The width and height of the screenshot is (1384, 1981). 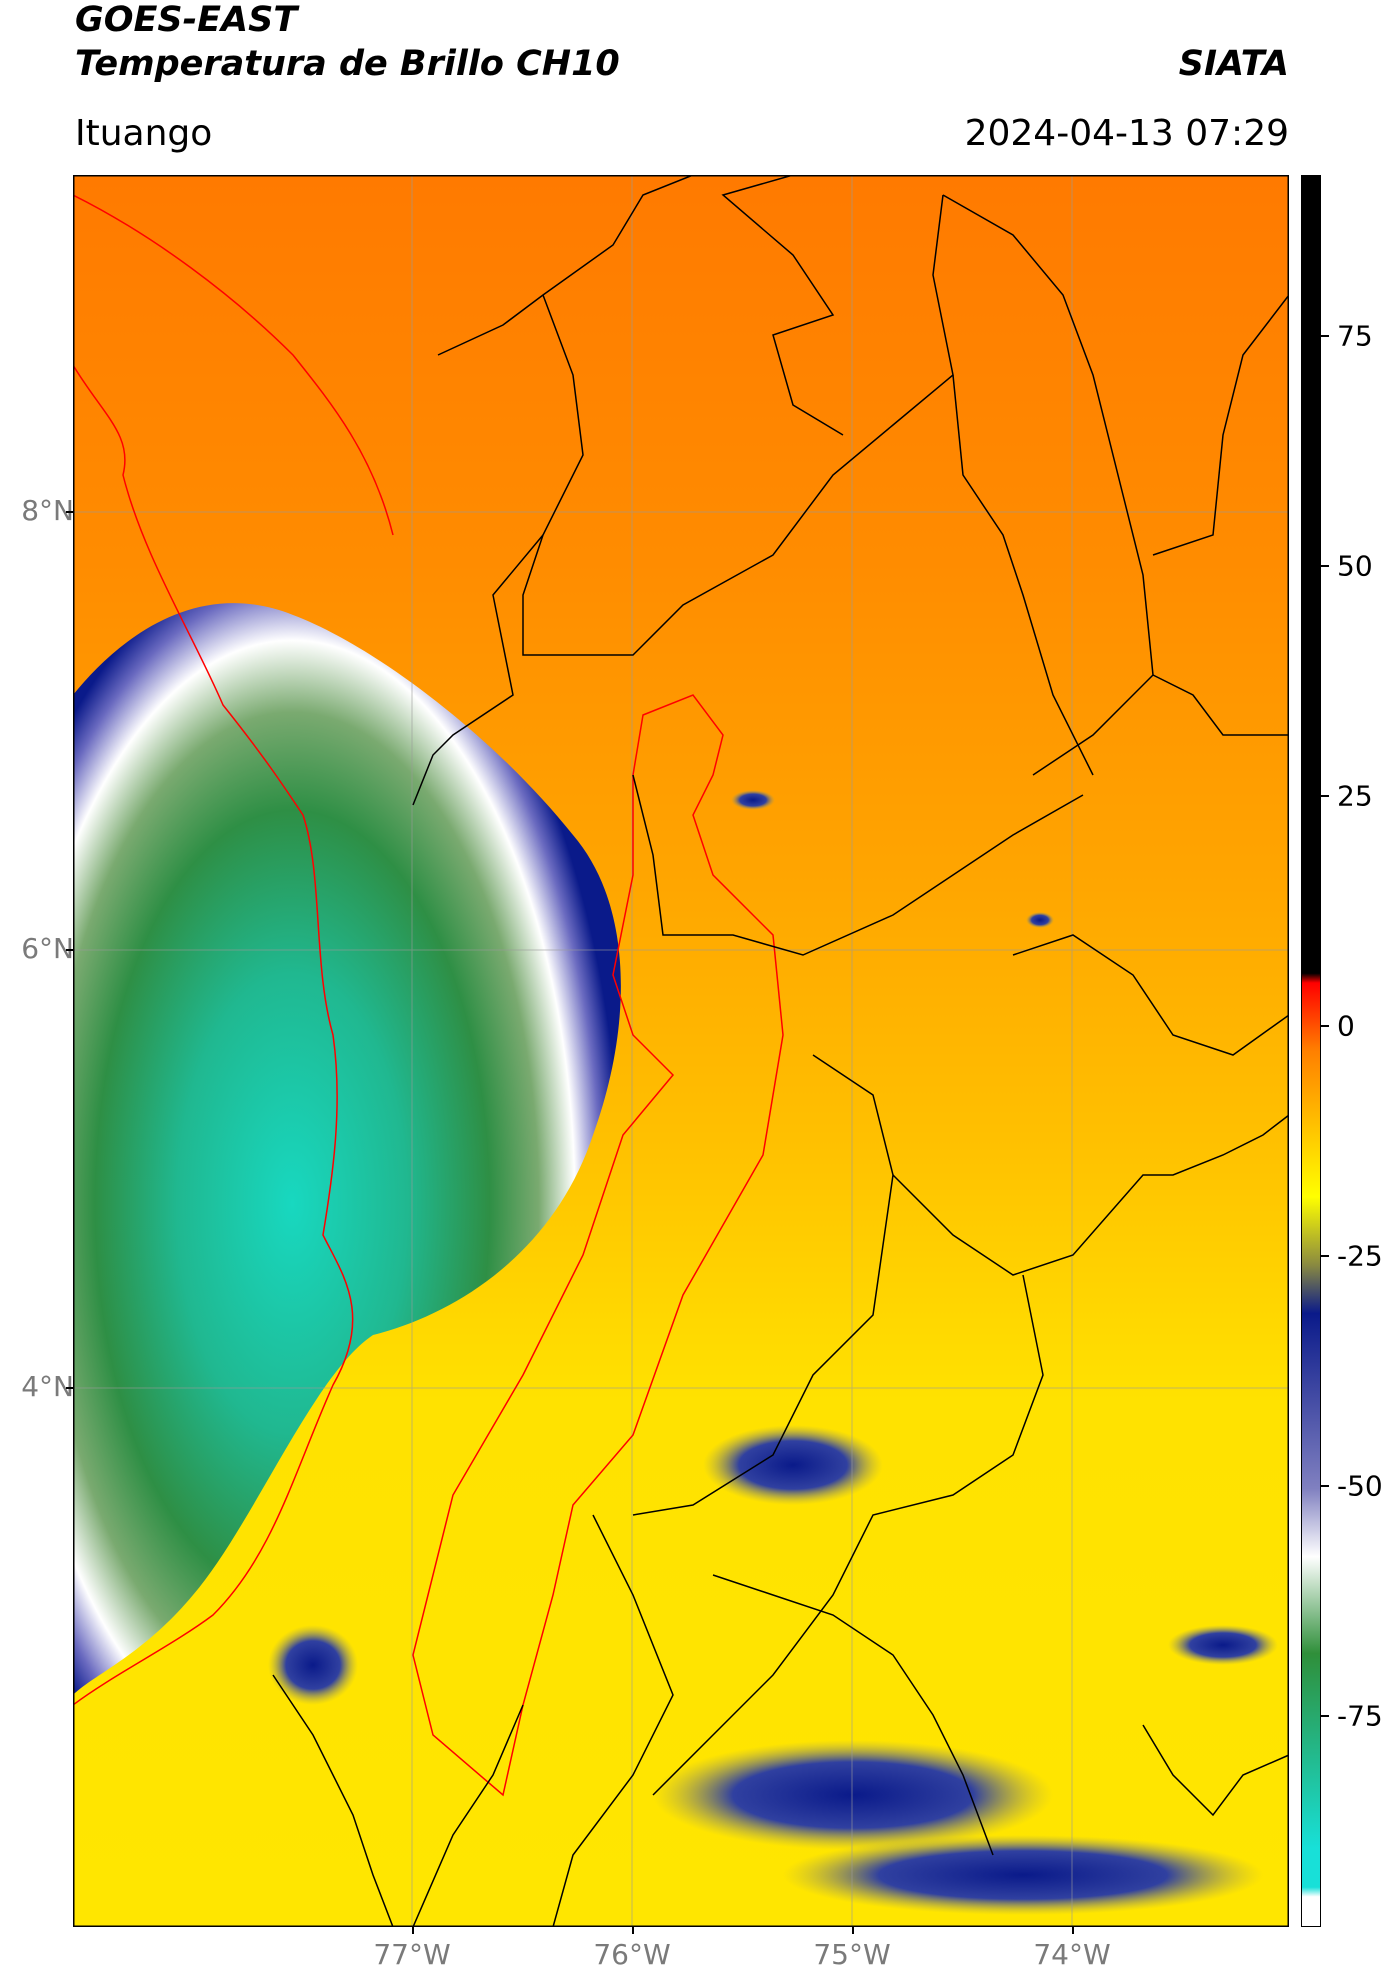 I want to click on colorbar-label-minus50: -50, so click(x=1360, y=1486).